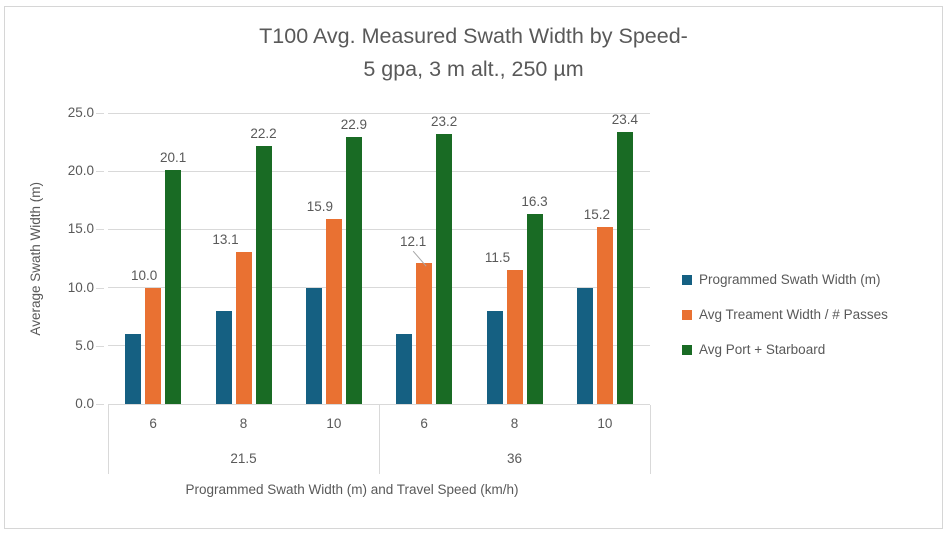 The image size is (947, 533). Describe the element at coordinates (624, 119) in the screenshot. I see `data-label: 23.4` at that location.